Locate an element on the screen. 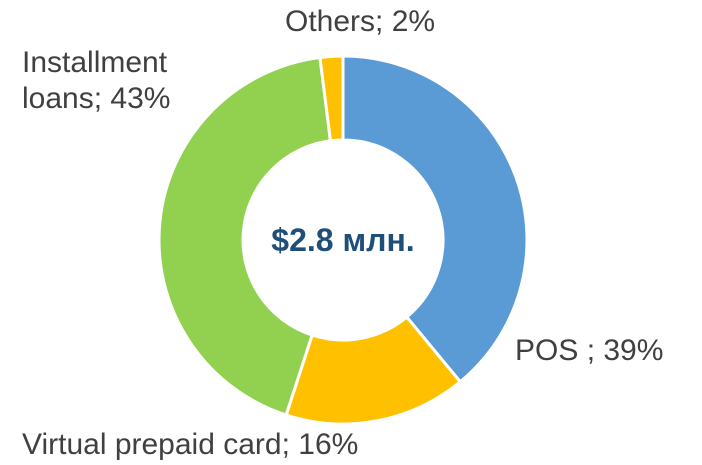  data-label: Installment loans; 43% is located at coordinates (96, 80).